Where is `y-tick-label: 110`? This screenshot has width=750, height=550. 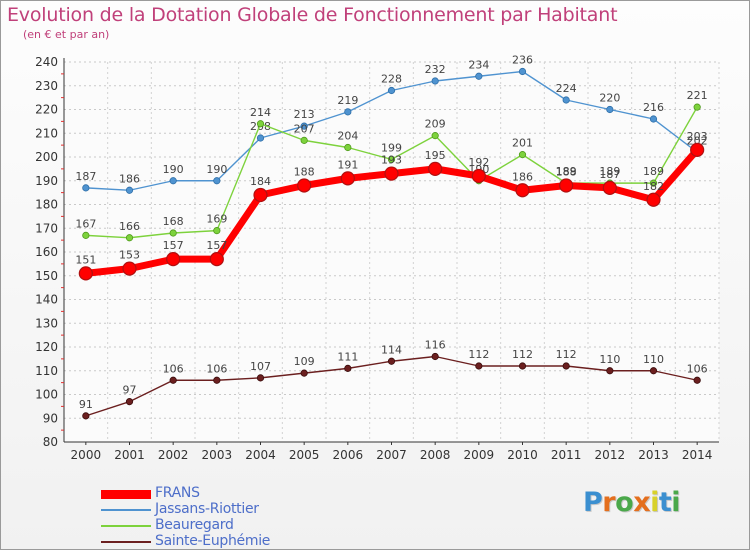 y-tick-label: 110 is located at coordinates (46, 371).